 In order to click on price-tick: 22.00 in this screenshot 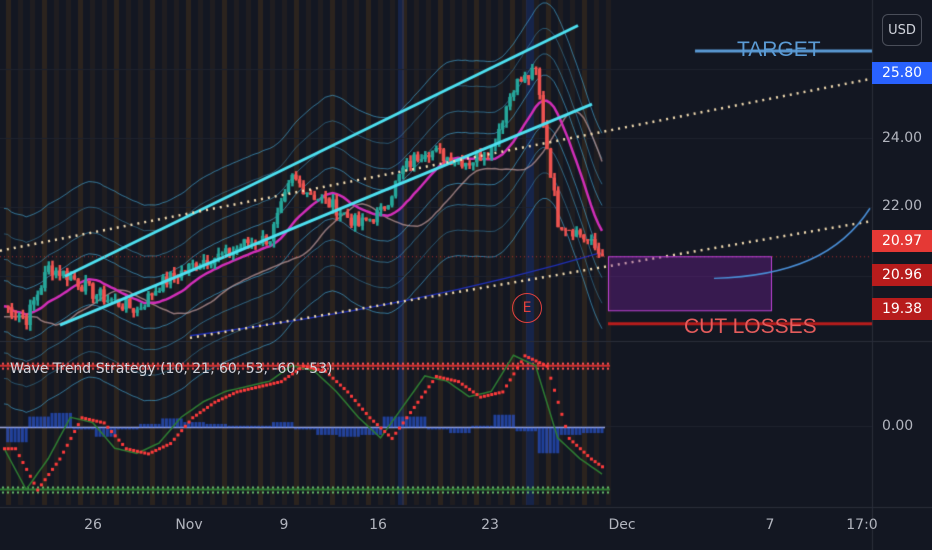, I will do `click(902, 206)`.